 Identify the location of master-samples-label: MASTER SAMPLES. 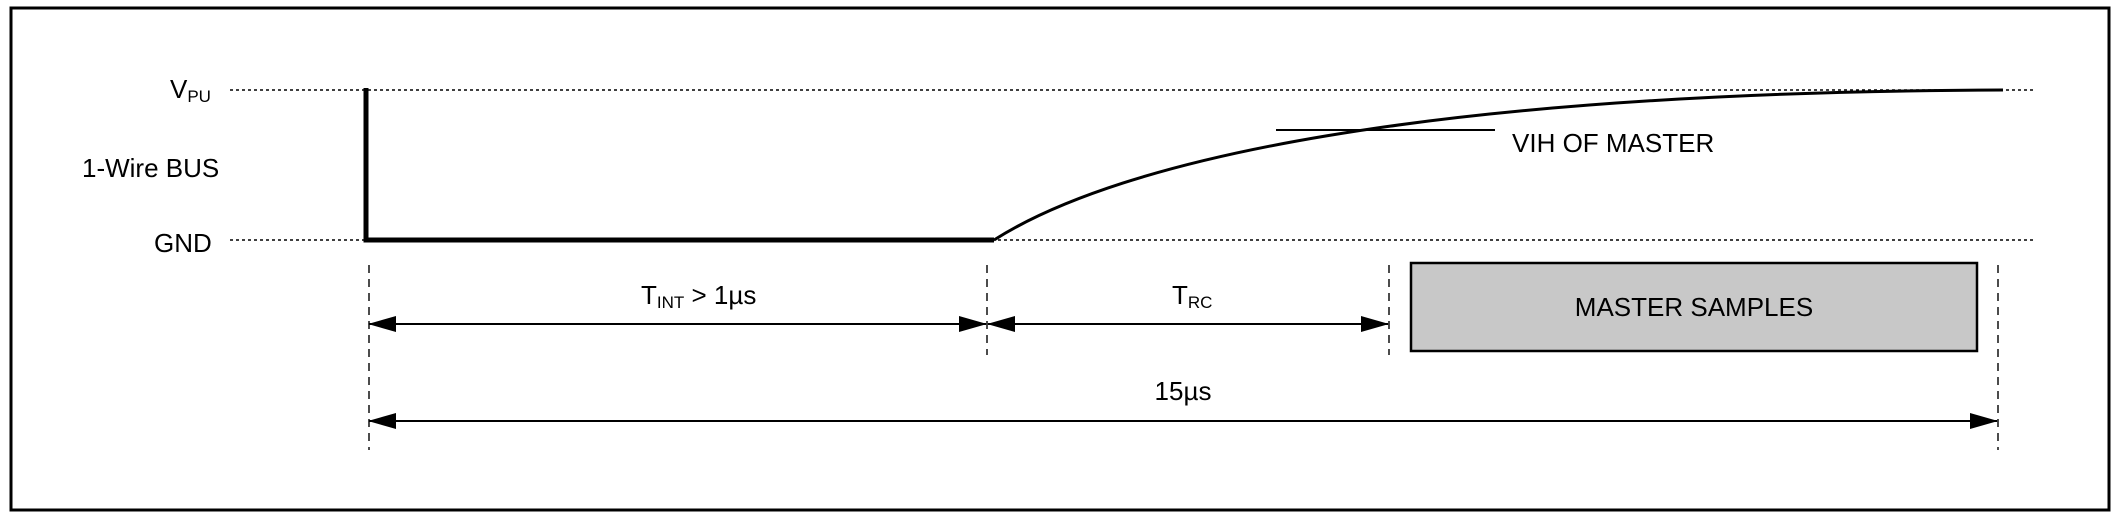
(1694, 307).